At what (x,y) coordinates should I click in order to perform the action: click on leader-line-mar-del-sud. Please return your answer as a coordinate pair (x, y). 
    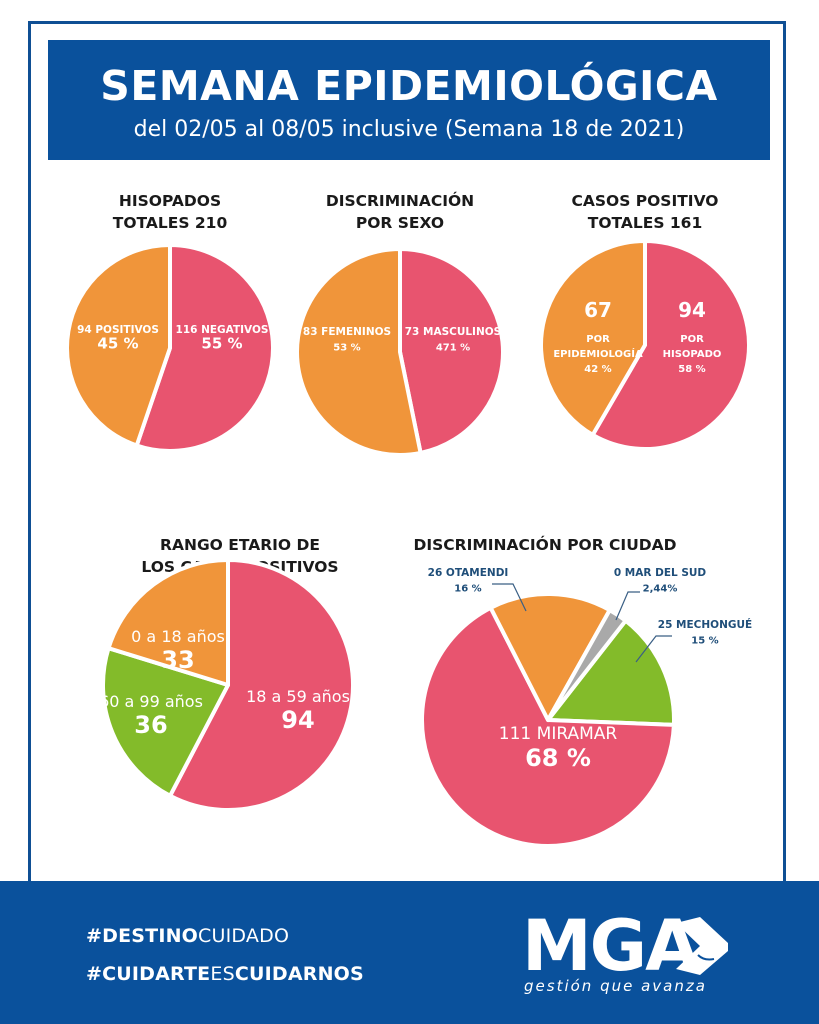
    Looking at the image, I should click on (627, 606).